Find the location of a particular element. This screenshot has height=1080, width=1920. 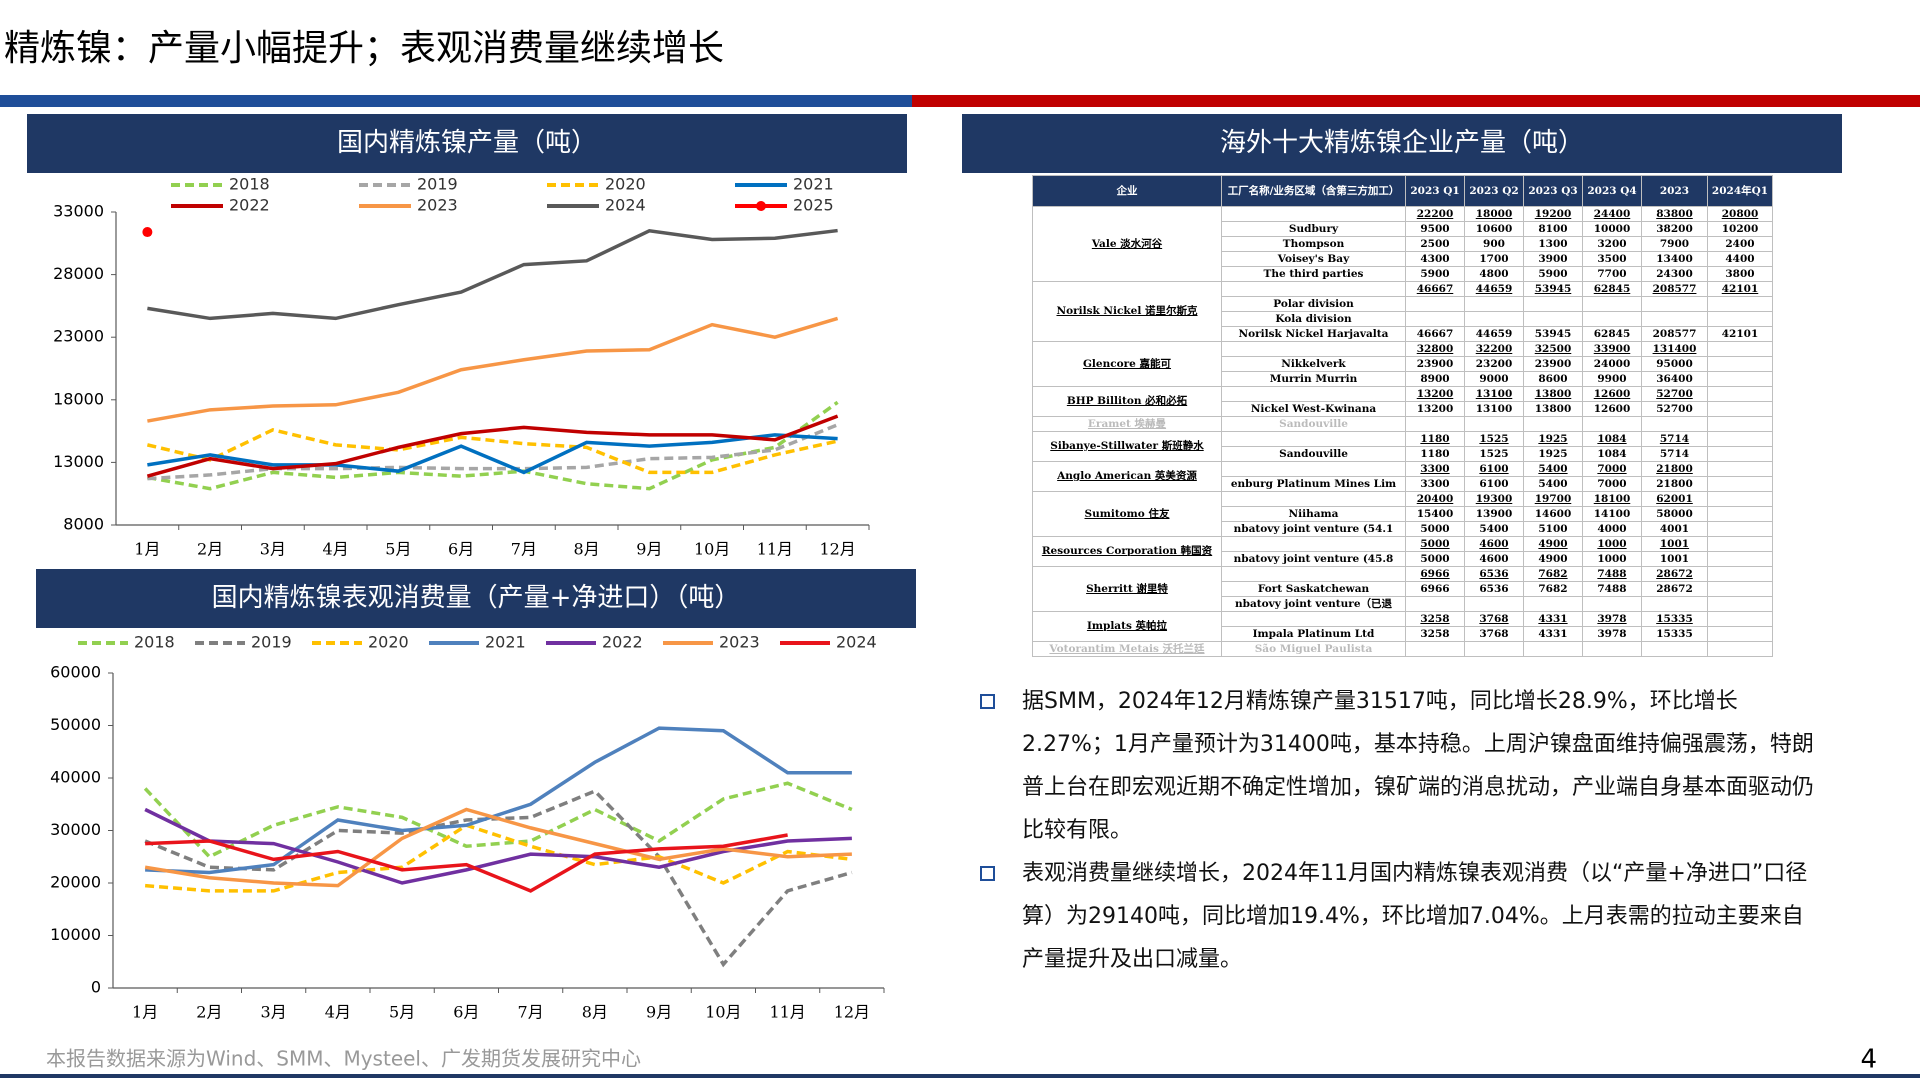

y-tick-label: 50000 is located at coordinates (75, 724).